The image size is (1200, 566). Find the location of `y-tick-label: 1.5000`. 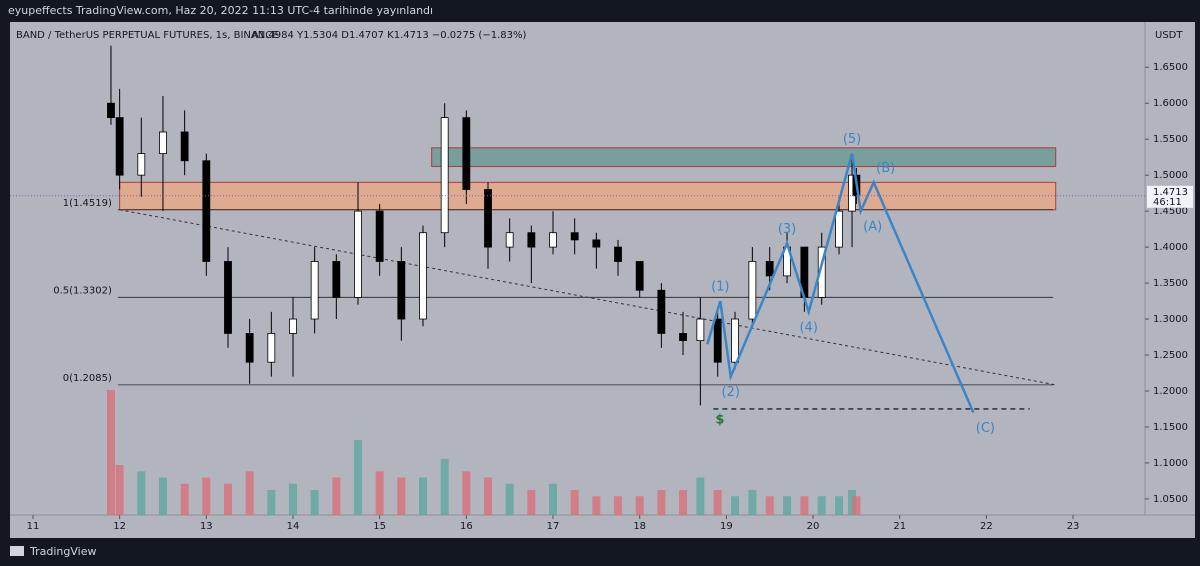

y-tick-label: 1.5000 is located at coordinates (1170, 175).